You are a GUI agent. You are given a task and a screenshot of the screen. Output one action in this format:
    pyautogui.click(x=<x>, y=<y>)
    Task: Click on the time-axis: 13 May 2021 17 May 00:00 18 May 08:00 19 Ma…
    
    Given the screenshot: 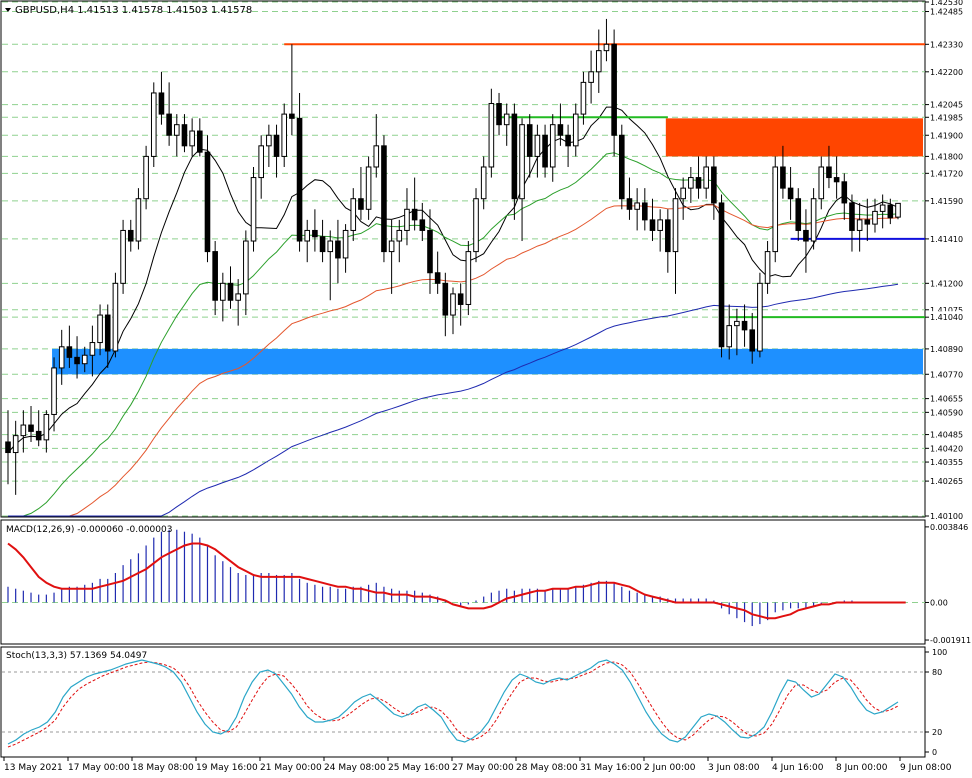 What is the action you would take?
    pyautogui.click(x=477, y=765)
    